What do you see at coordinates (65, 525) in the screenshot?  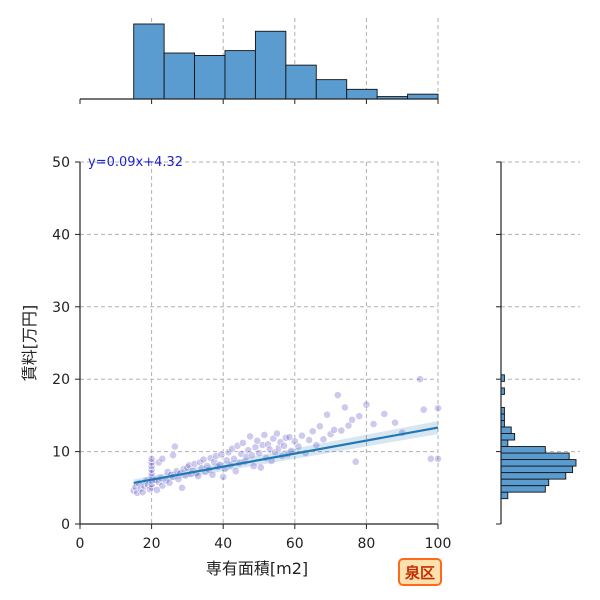 I see `y-tick-label: 0` at bounding box center [65, 525].